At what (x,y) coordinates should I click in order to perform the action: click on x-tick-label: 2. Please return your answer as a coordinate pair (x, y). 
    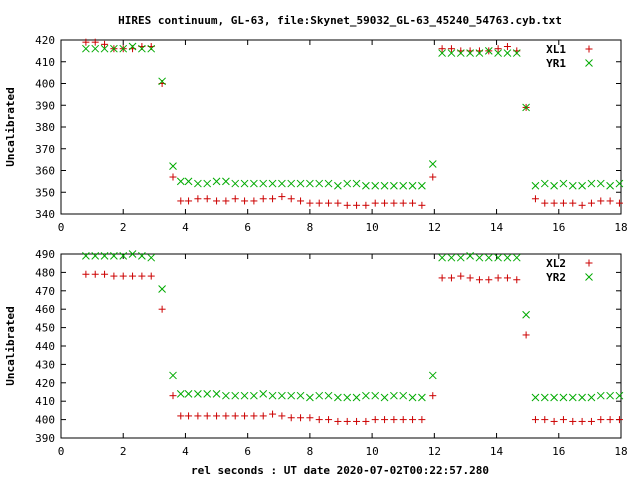
    Looking at the image, I should click on (123, 227).